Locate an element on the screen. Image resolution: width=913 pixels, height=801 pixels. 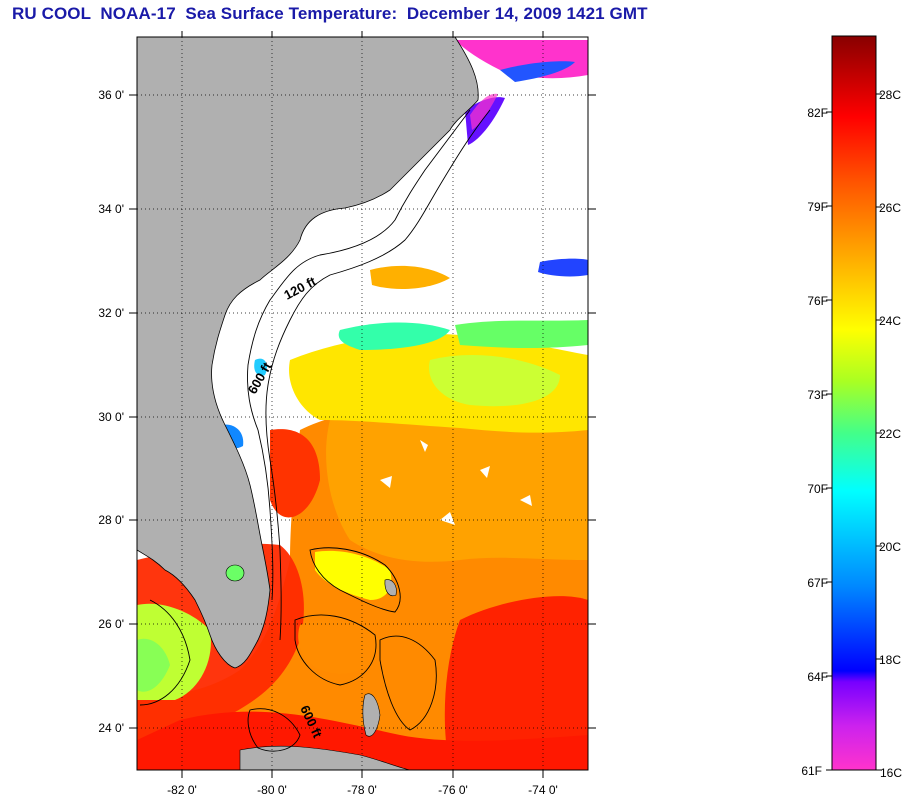
lat-label: 24 0' is located at coordinates (111, 728).